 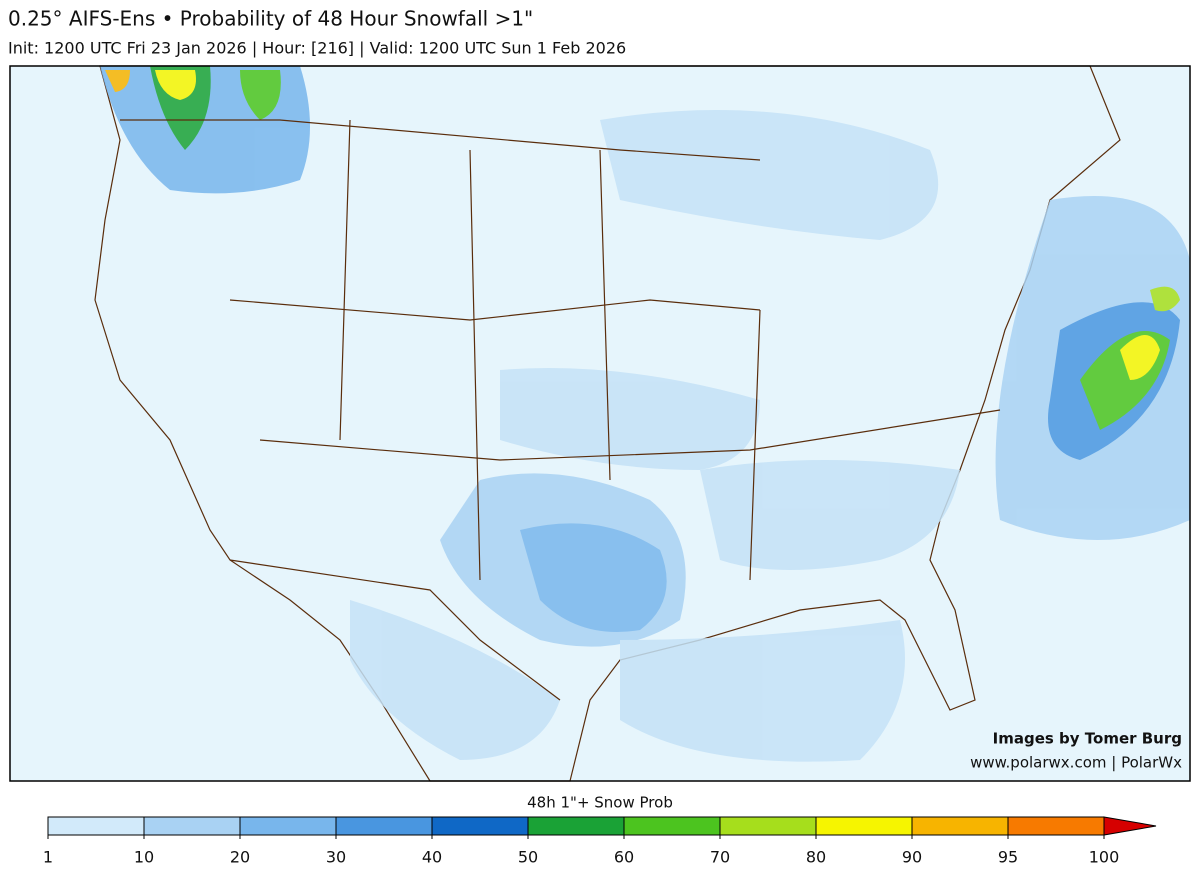 I want to click on colorbar-tick-label: 60, so click(x=624, y=857).